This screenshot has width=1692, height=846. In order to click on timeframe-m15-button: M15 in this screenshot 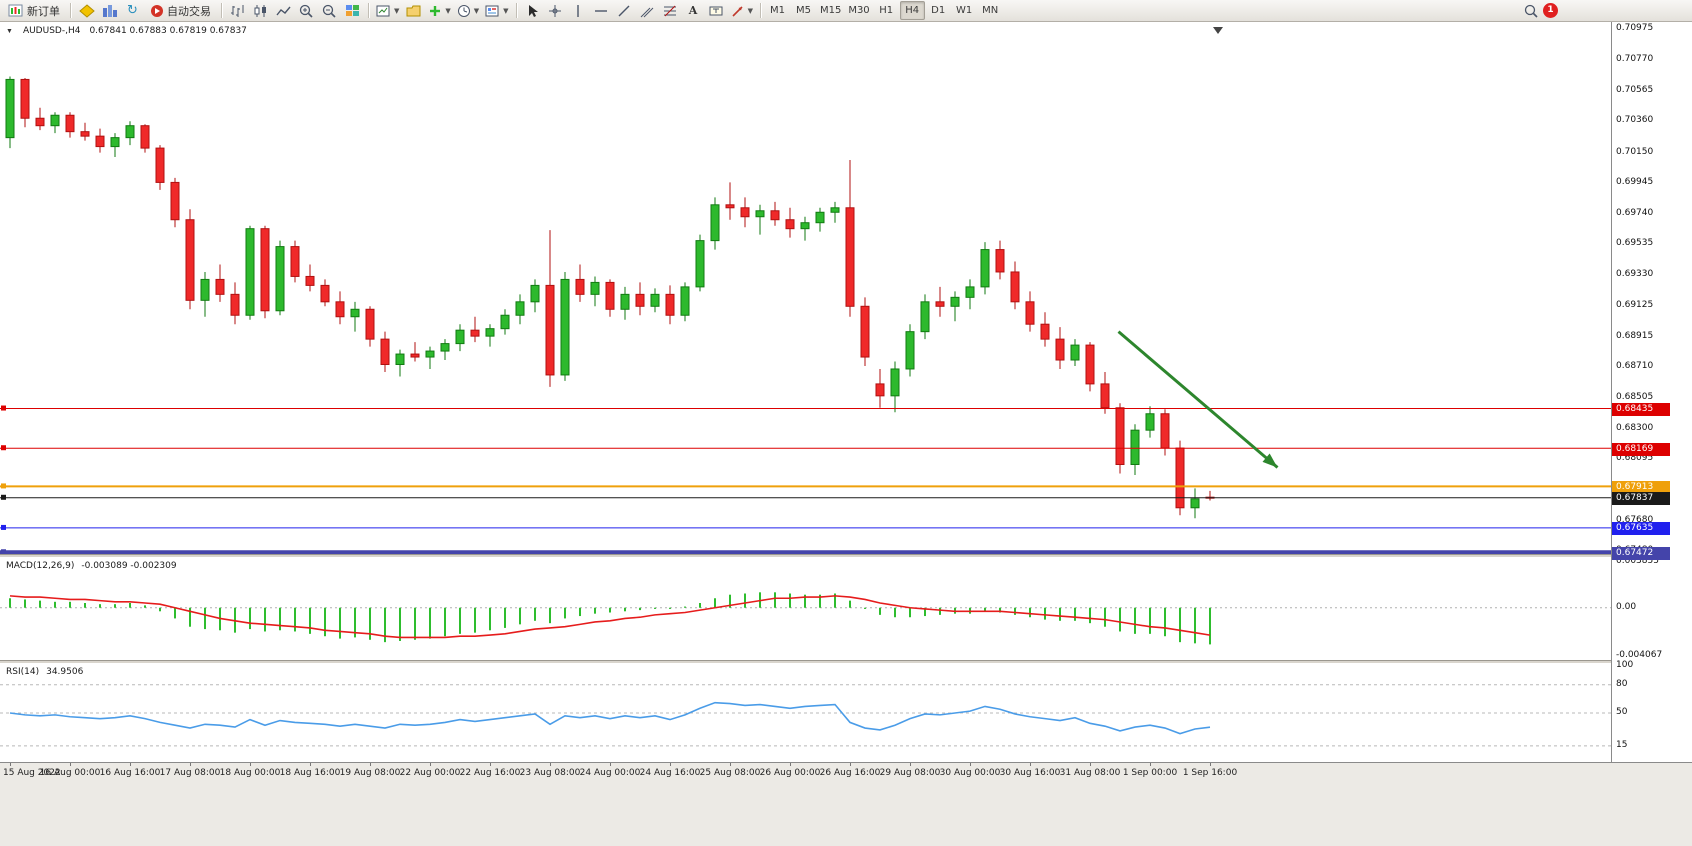, I will do `click(830, 10)`.